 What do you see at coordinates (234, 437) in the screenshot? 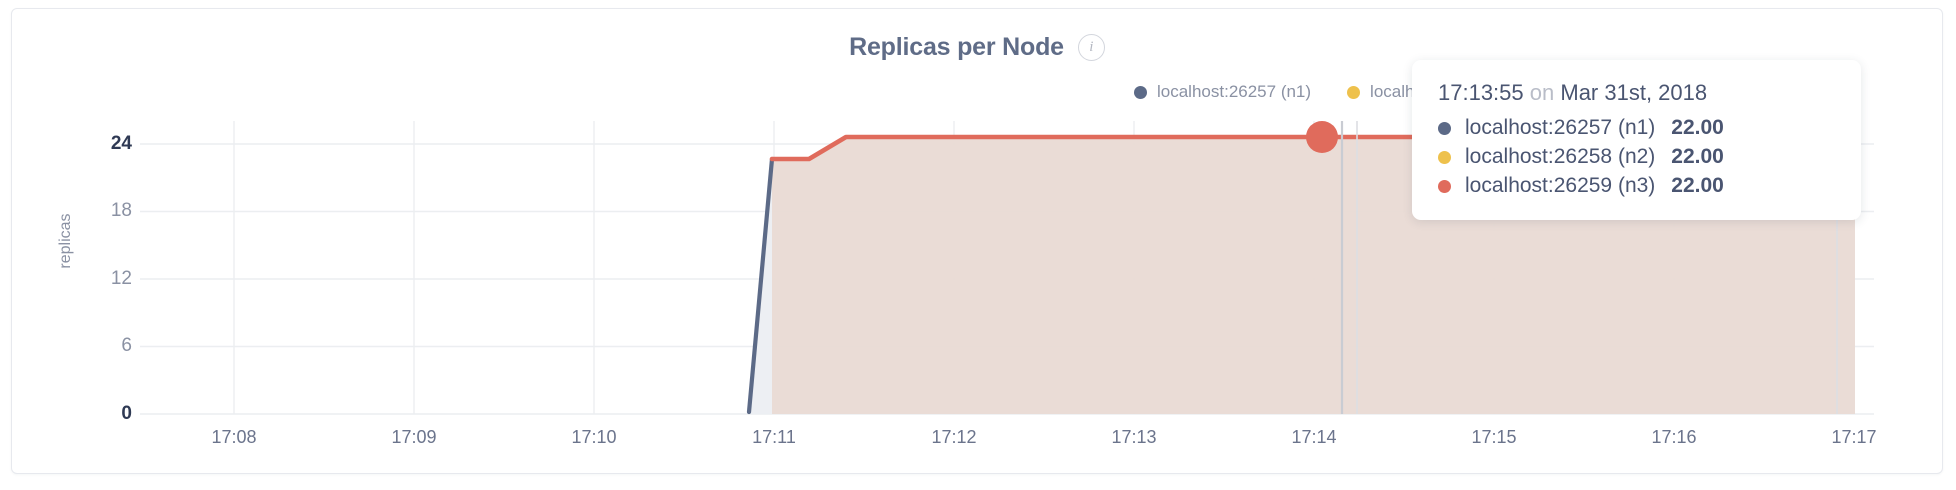
I see `x-tick-1708: 17:08` at bounding box center [234, 437].